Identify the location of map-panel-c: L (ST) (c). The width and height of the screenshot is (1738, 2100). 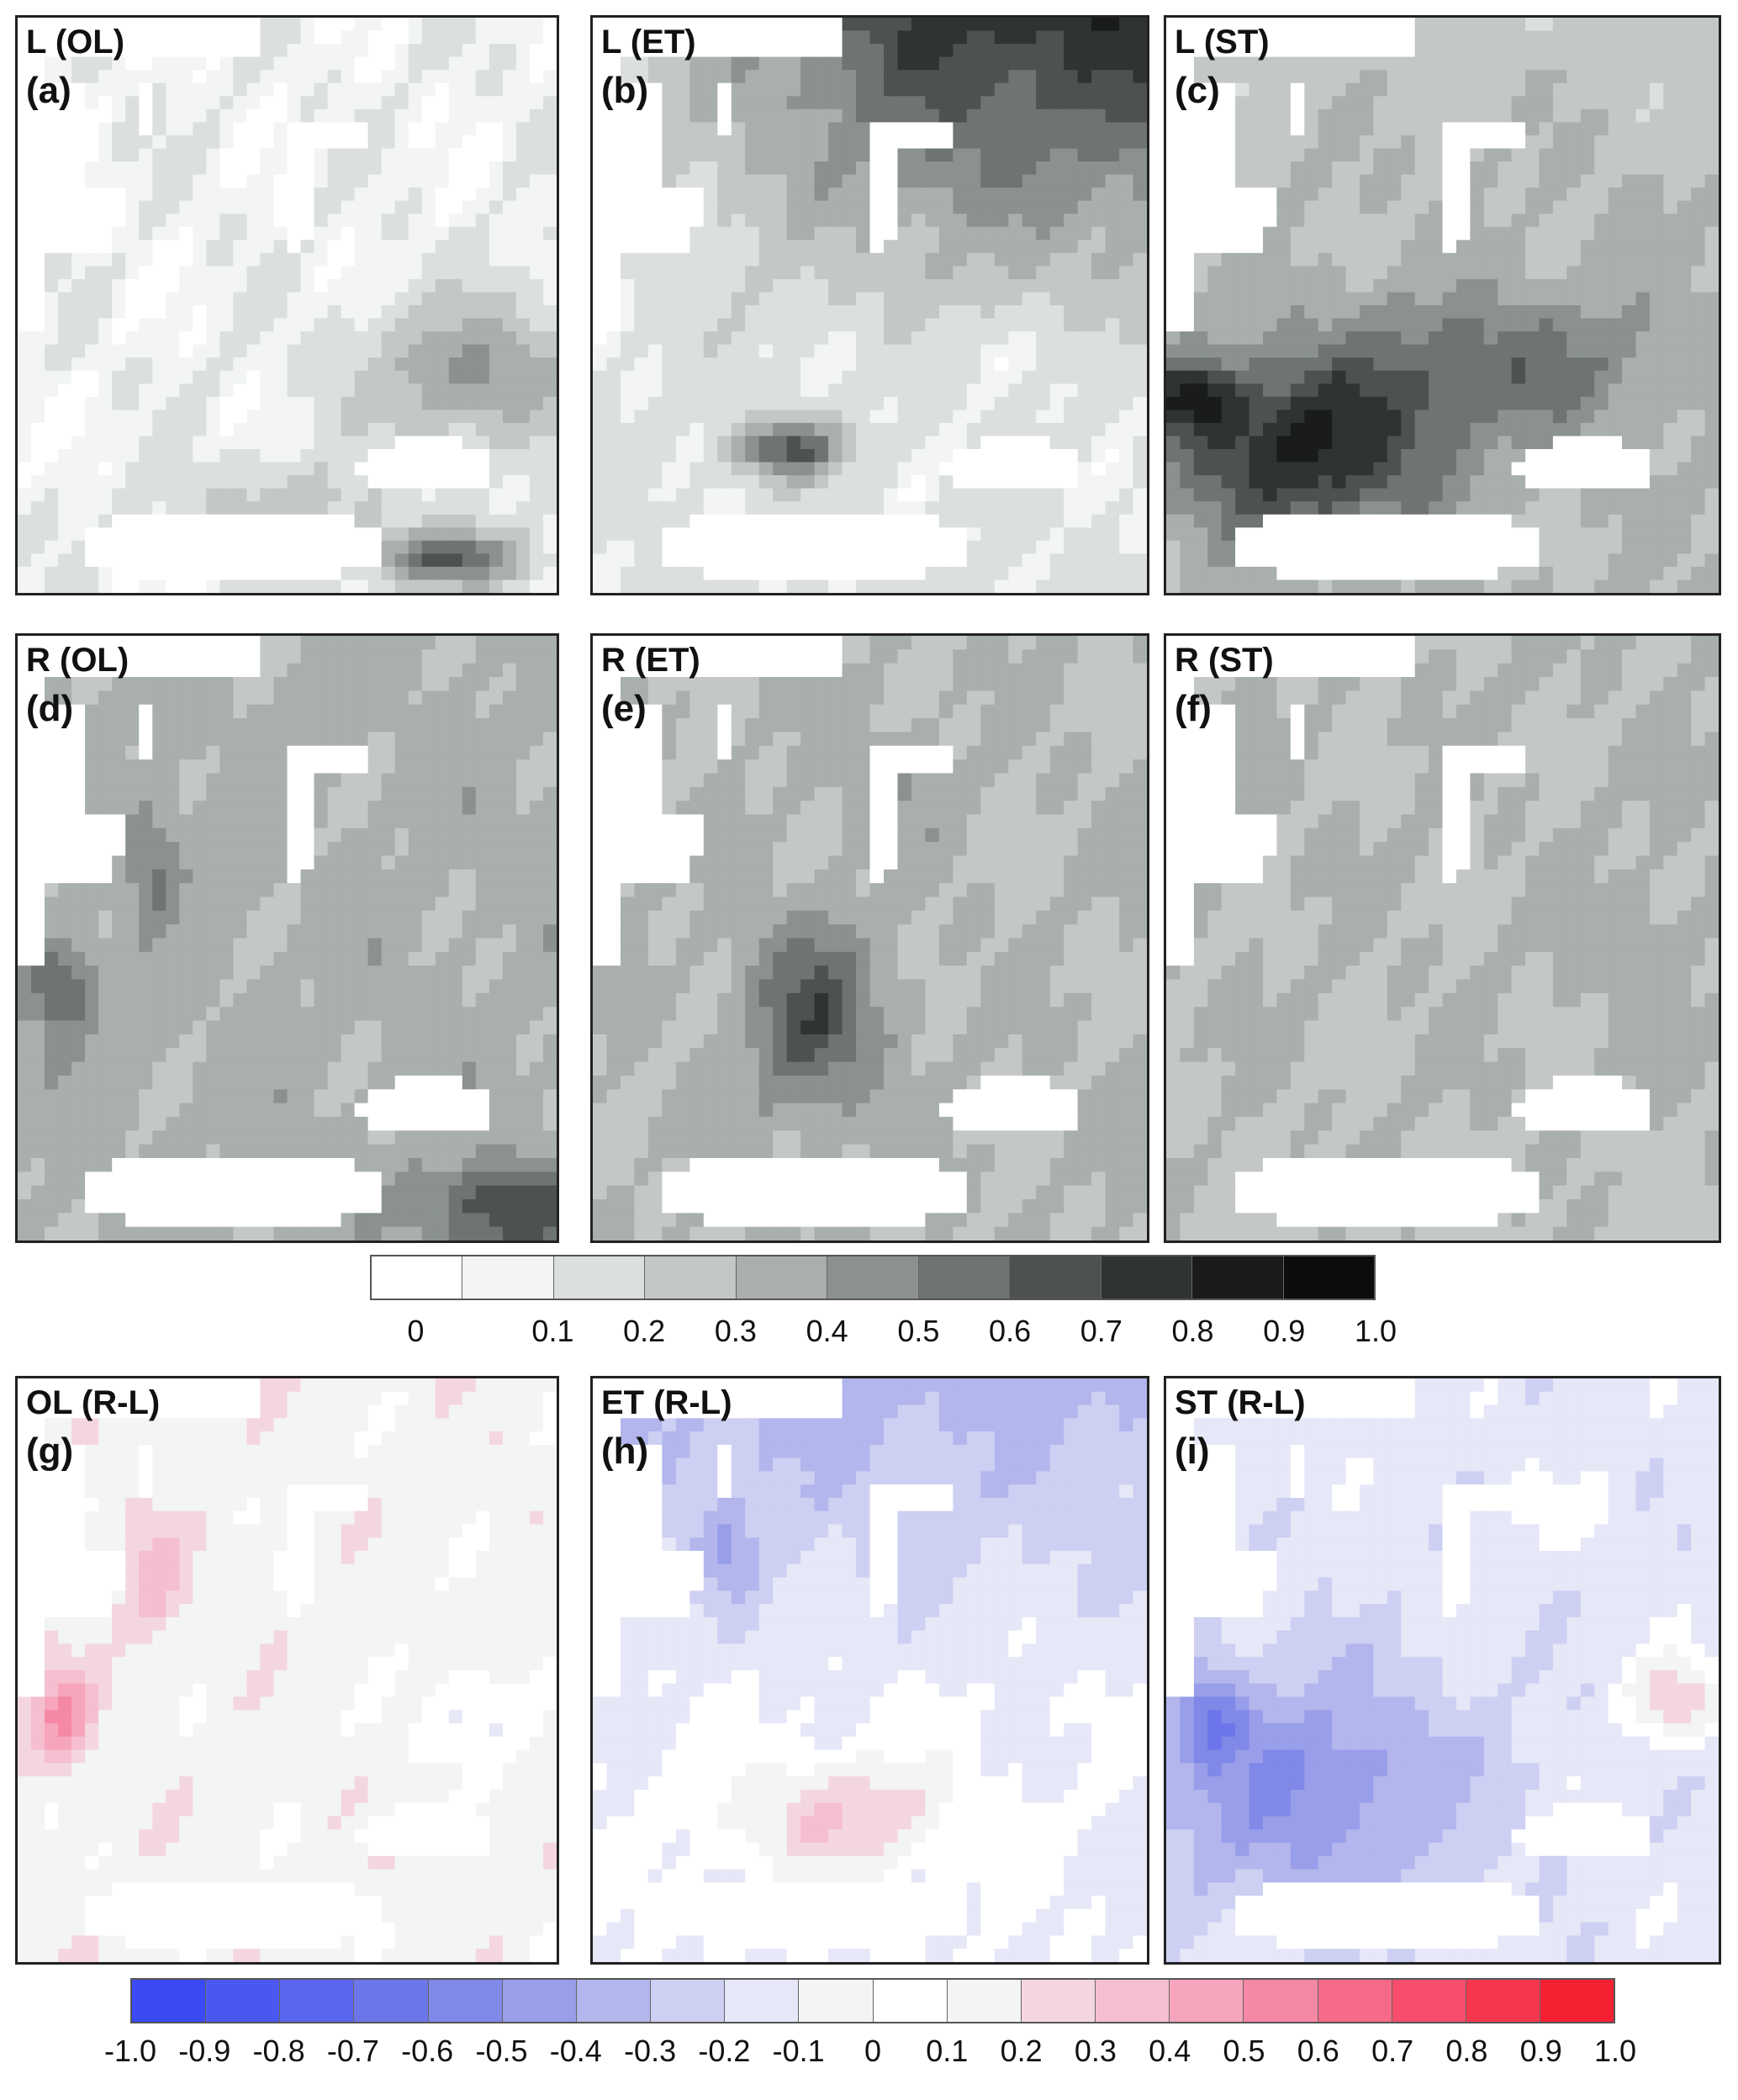
(1442, 305).